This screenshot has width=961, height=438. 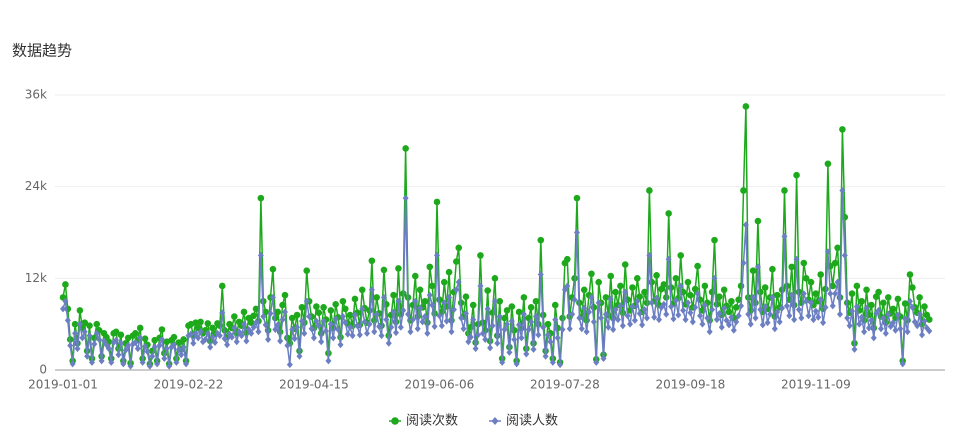 I want to click on y-tick-label: 0, so click(x=43, y=370).